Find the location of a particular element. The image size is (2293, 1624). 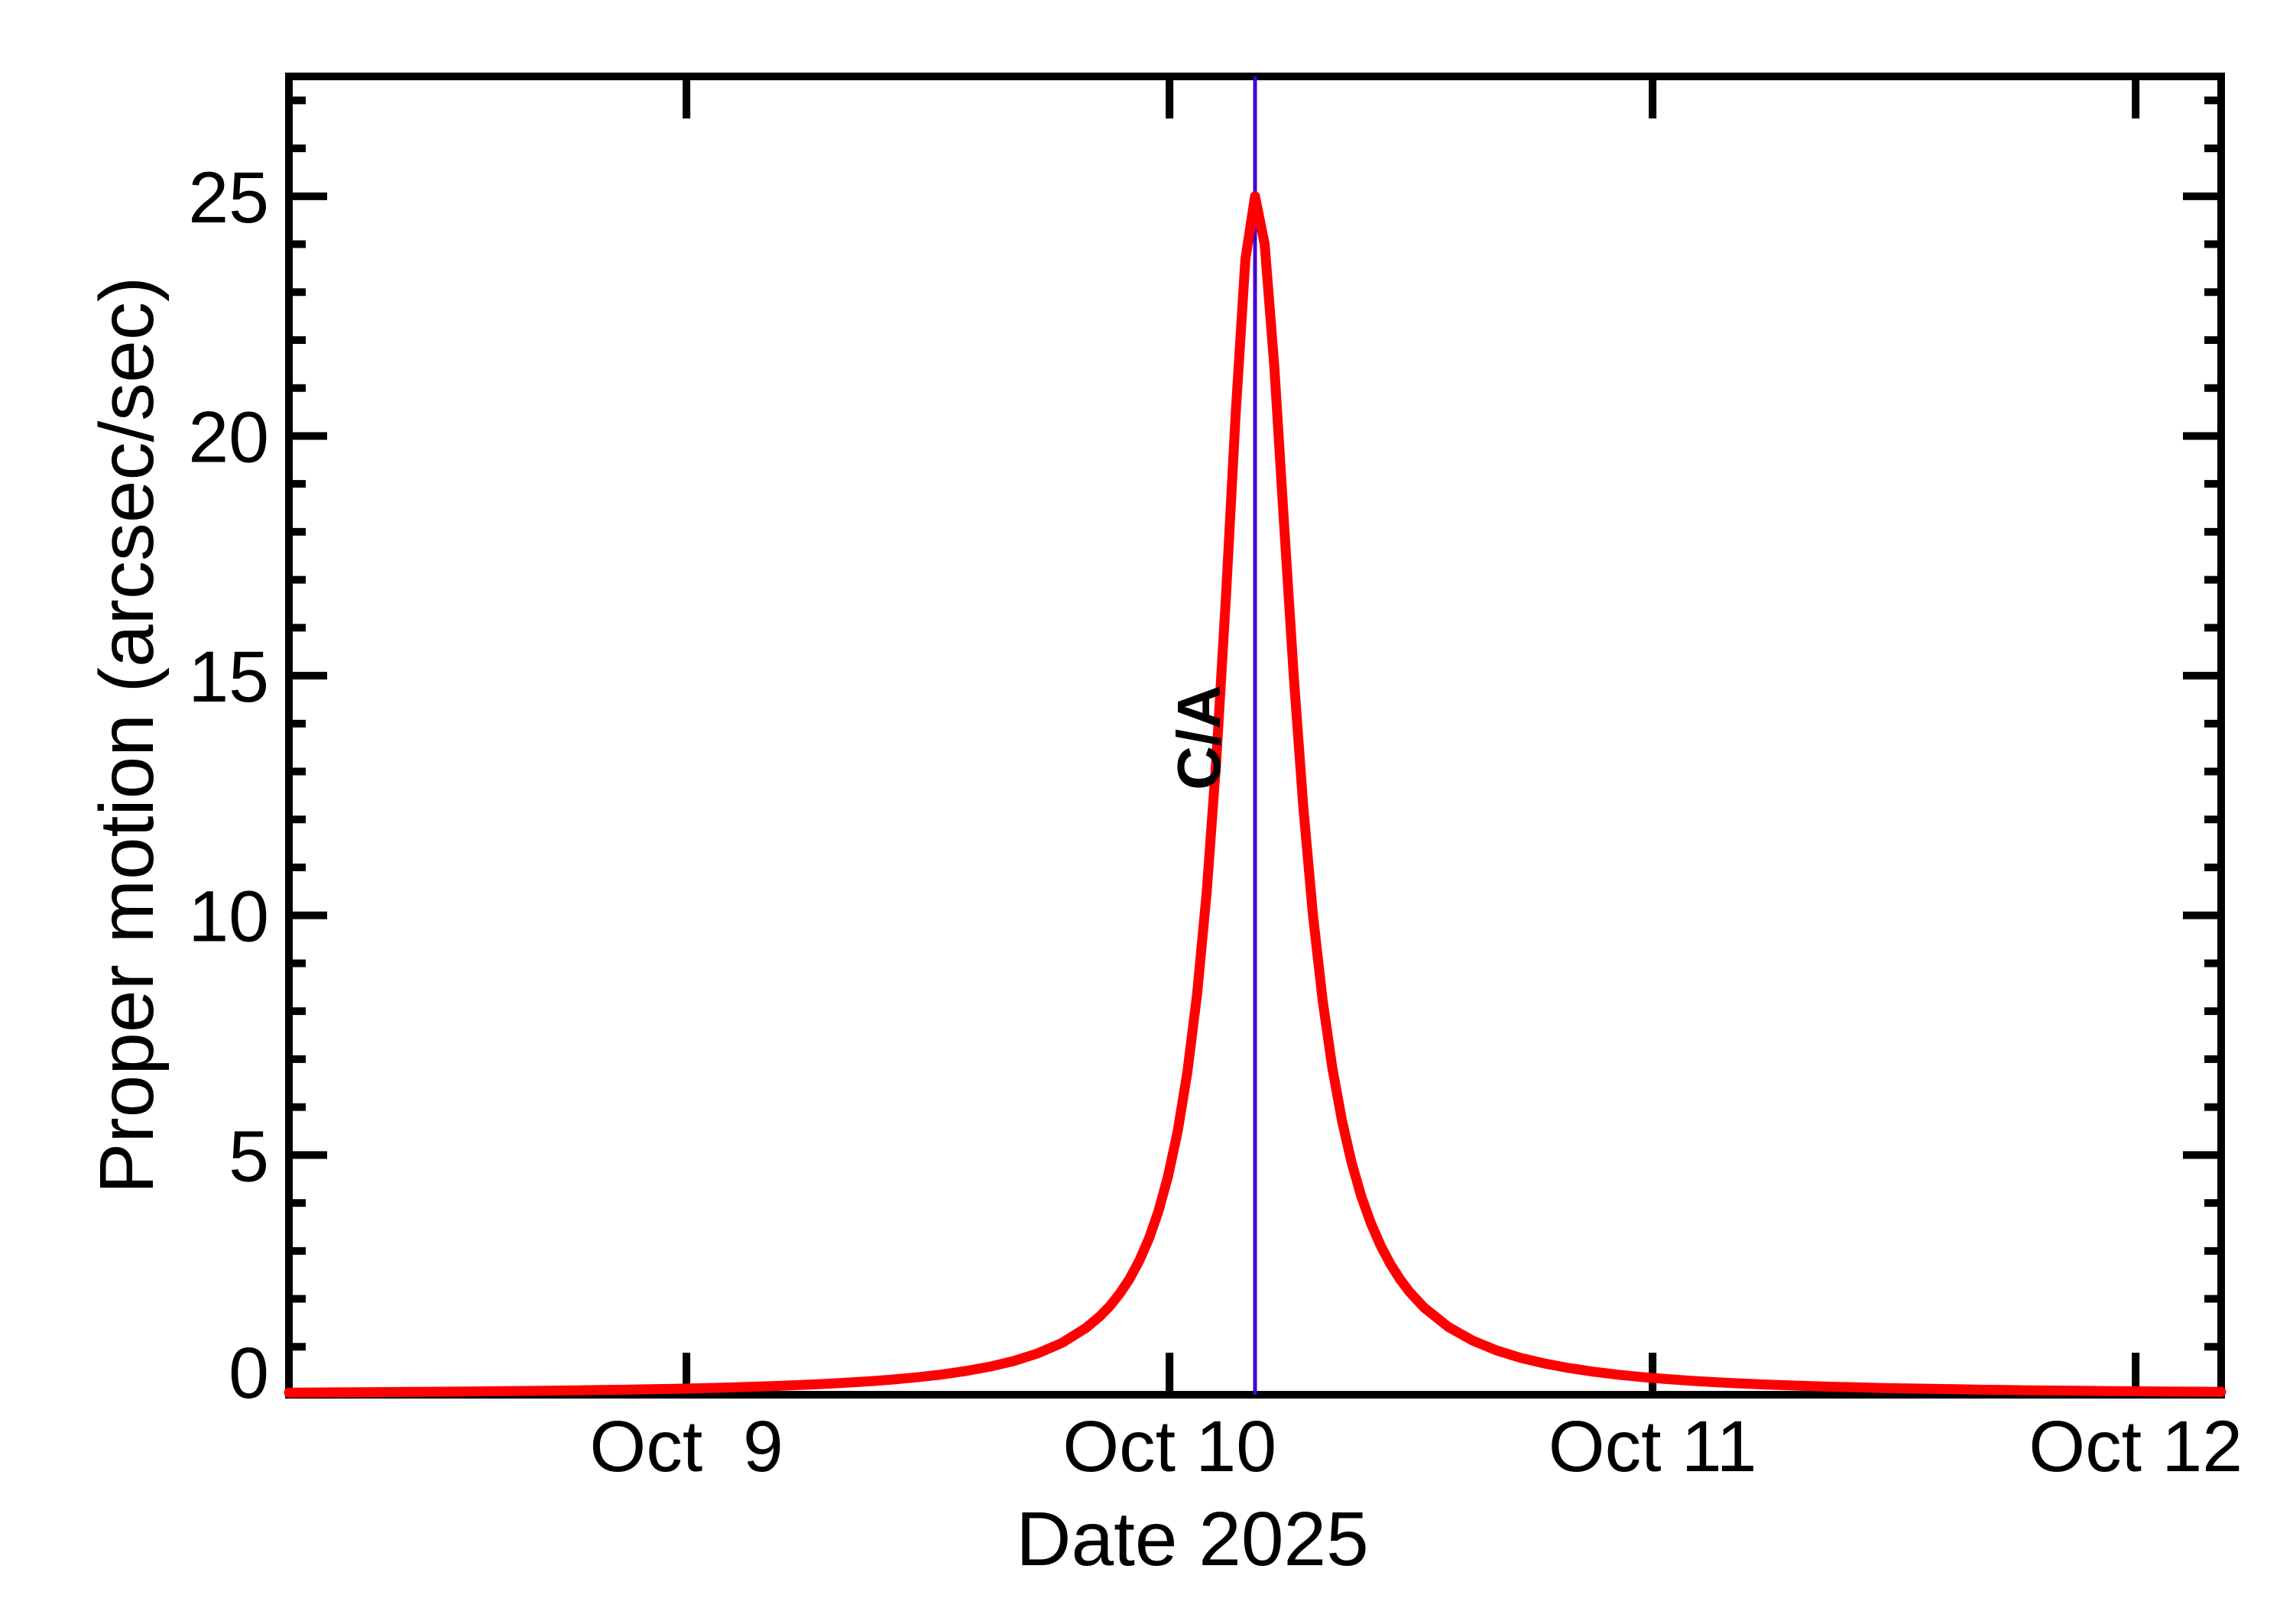

tick-label: Oct 11 is located at coordinates (1653, 1446).